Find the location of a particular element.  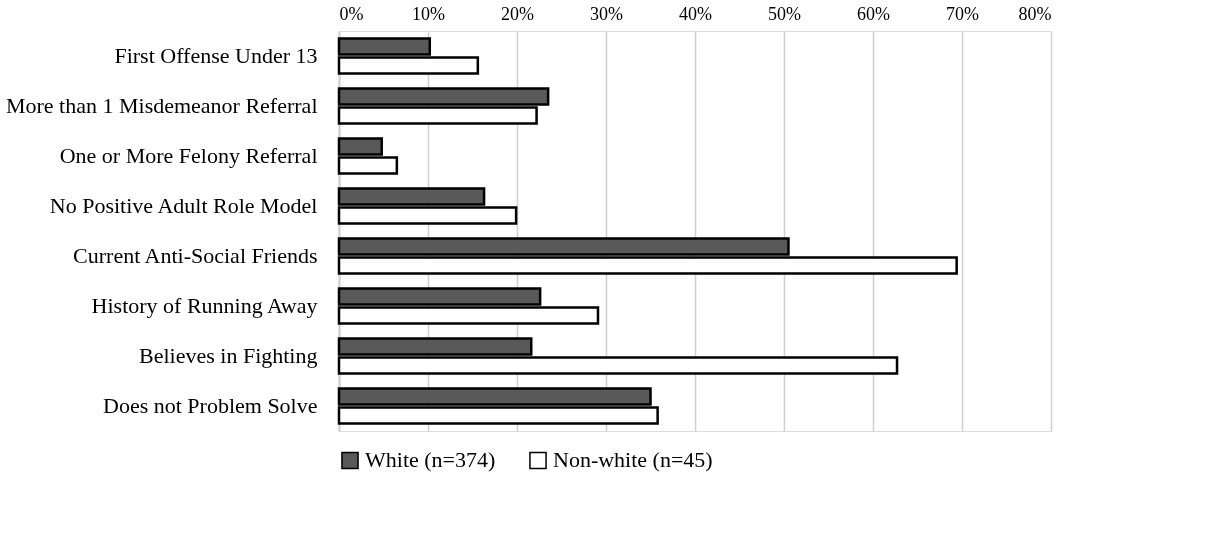

y-tick-label: More than 1 Misdemeanor Referral is located at coordinates (161, 105).